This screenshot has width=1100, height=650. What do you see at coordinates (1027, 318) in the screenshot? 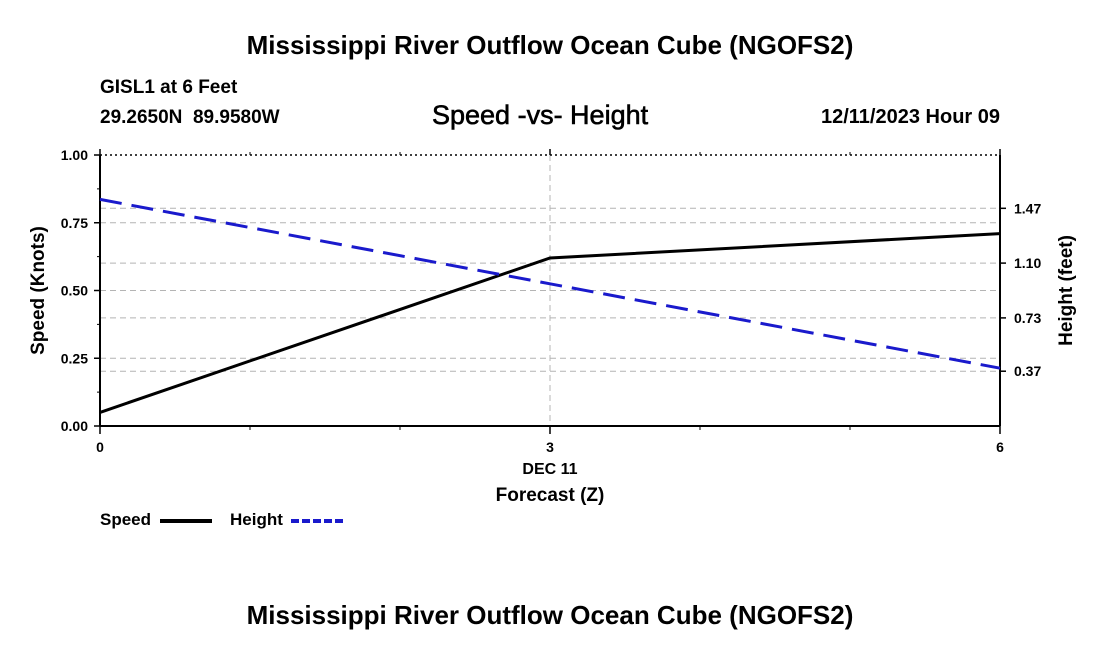
I see `y2-tick-label: 0.73` at bounding box center [1027, 318].